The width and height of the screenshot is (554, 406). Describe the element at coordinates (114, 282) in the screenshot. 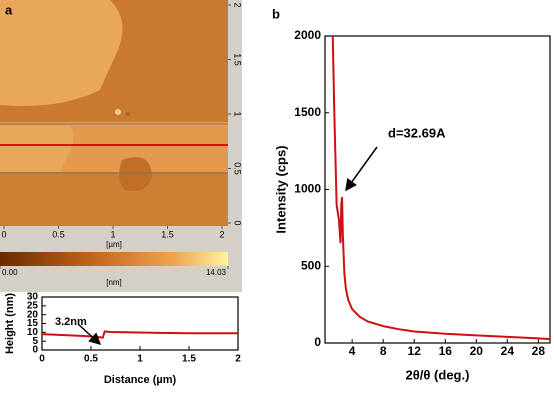

I see `colorbar-unit: [nm]` at that location.